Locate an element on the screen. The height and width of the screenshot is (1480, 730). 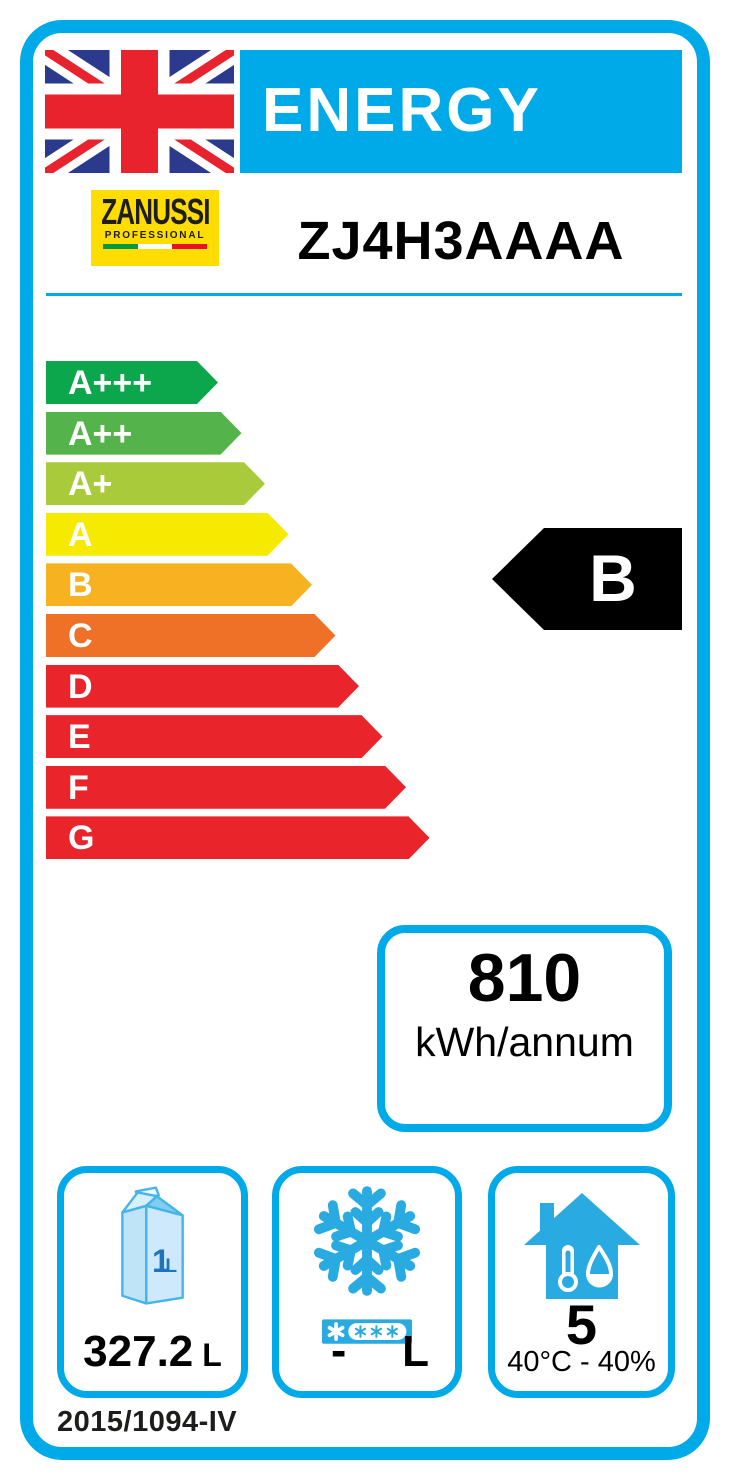
snowflake-icon is located at coordinates (367, 1241).